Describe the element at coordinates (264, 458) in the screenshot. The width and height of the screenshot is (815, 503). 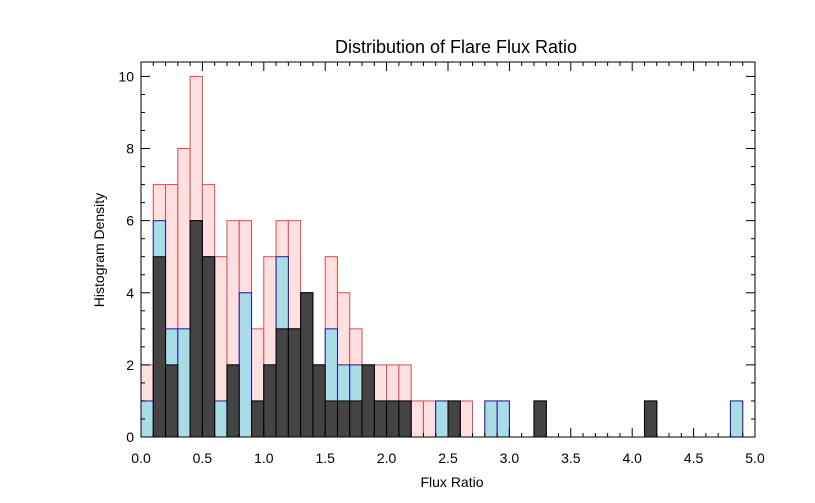
I see `x-tick-label: 1.0` at that location.